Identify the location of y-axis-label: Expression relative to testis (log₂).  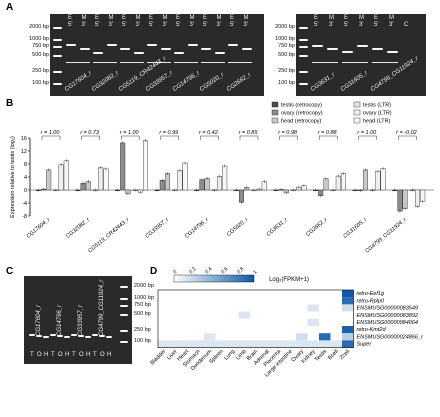
(13, 177).